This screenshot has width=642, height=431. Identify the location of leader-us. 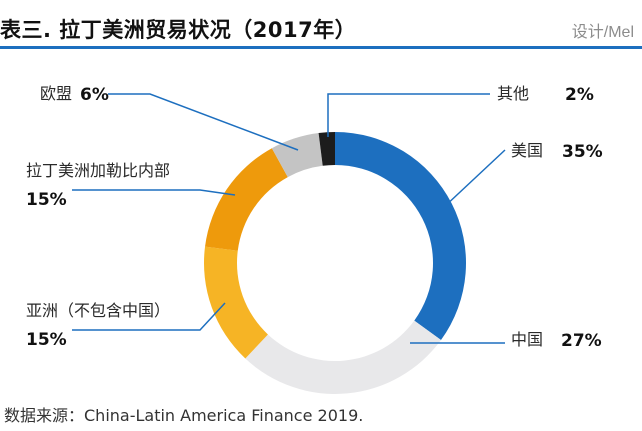
(474, 179).